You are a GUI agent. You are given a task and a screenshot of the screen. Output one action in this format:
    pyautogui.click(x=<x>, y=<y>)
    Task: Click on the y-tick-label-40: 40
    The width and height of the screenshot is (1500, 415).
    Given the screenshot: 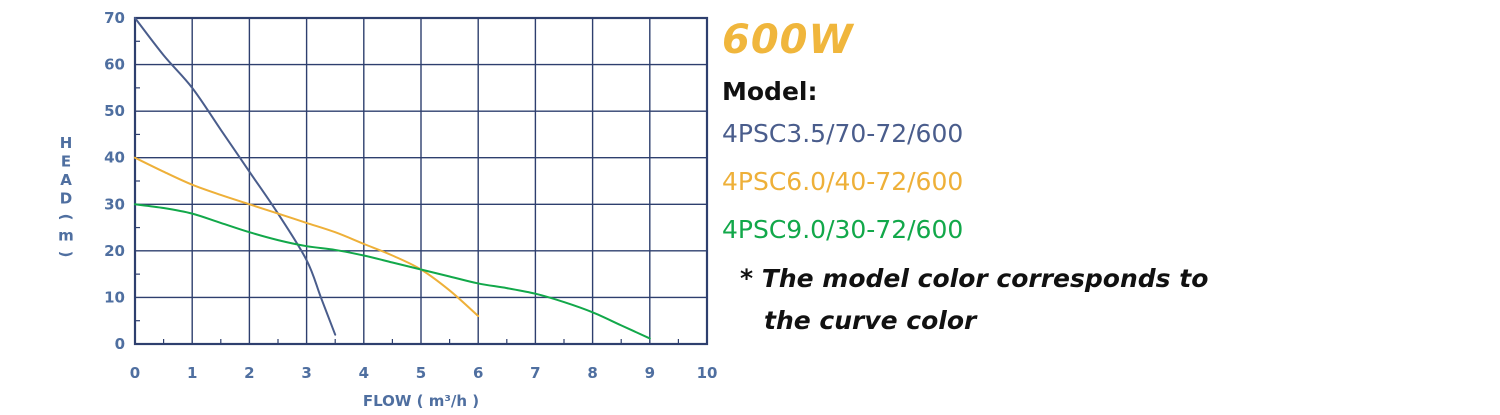 What is the action you would take?
    pyautogui.click(x=114, y=158)
    